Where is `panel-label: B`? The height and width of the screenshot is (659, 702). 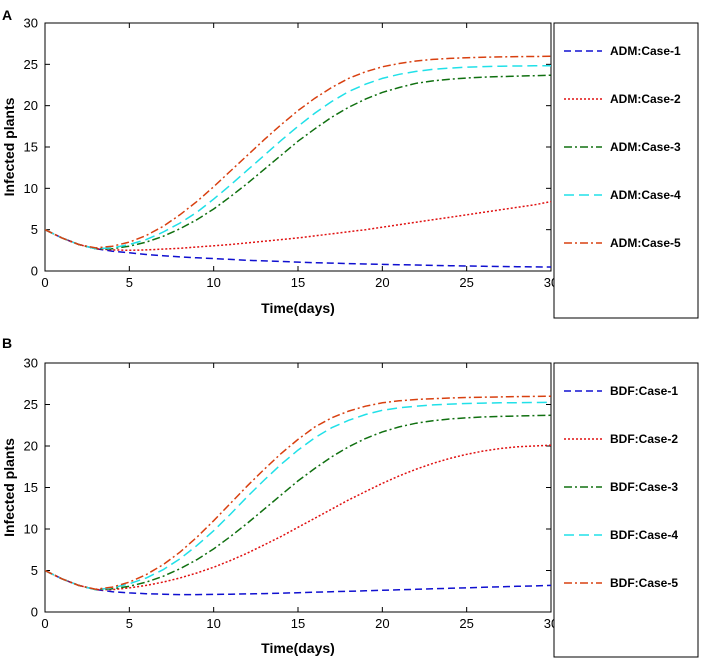
panel-label: B is located at coordinates (7, 343).